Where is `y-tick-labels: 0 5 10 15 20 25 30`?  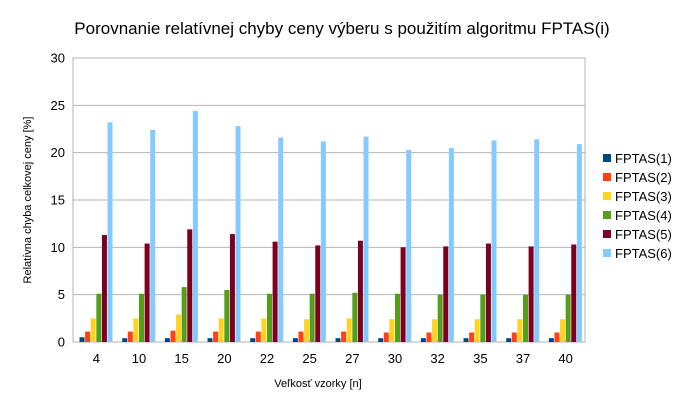 y-tick-labels: 0 5 10 15 20 25 30 is located at coordinates (58, 200).